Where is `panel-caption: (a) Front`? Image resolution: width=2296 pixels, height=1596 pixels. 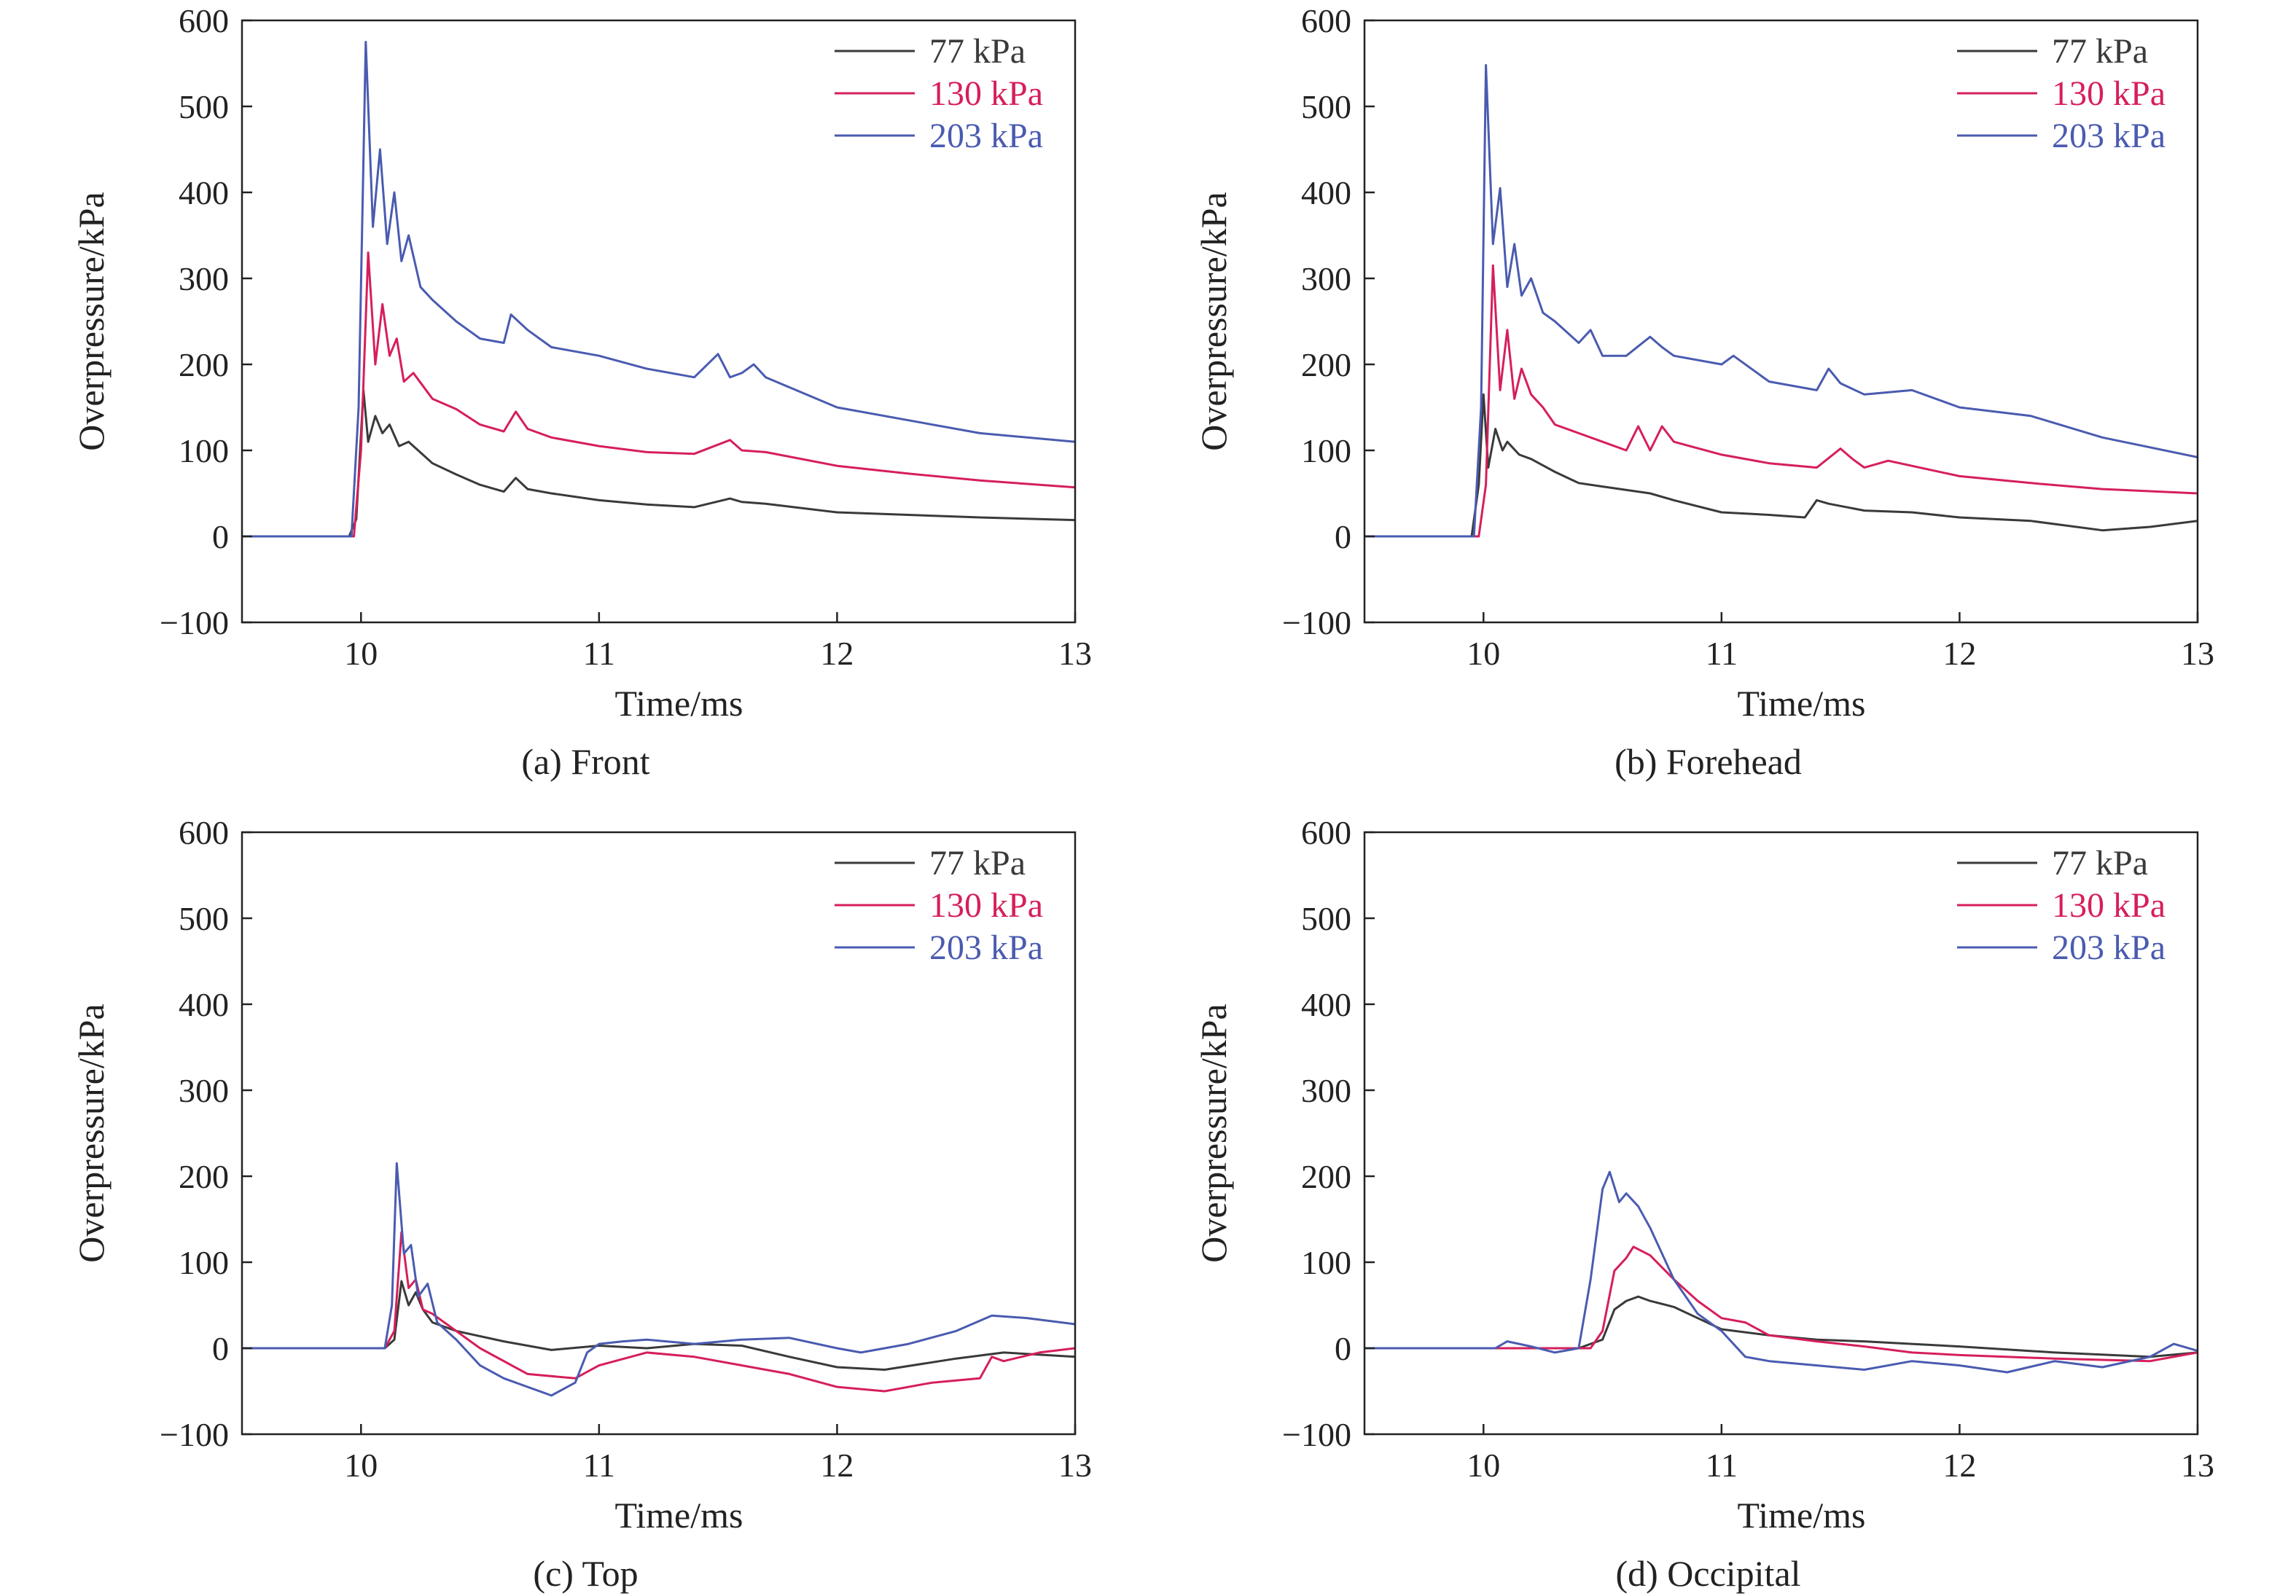
panel-caption: (a) Front is located at coordinates (585, 761).